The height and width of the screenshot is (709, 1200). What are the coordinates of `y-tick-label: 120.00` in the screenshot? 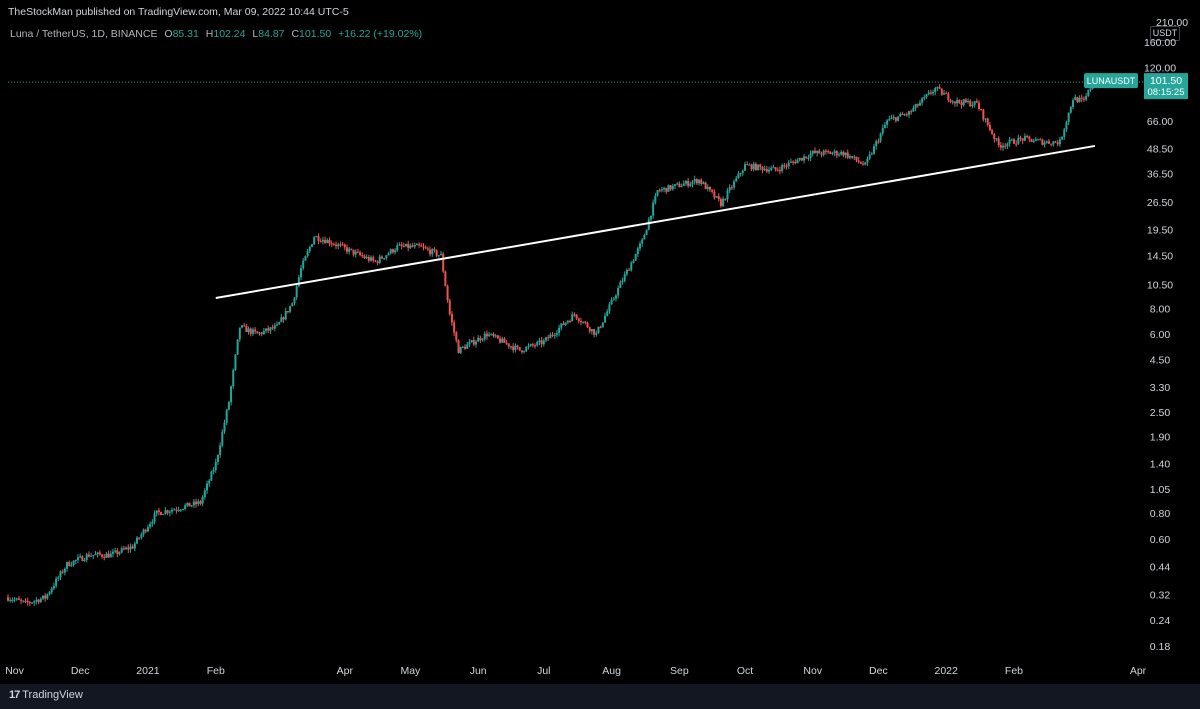 It's located at (1160, 69).